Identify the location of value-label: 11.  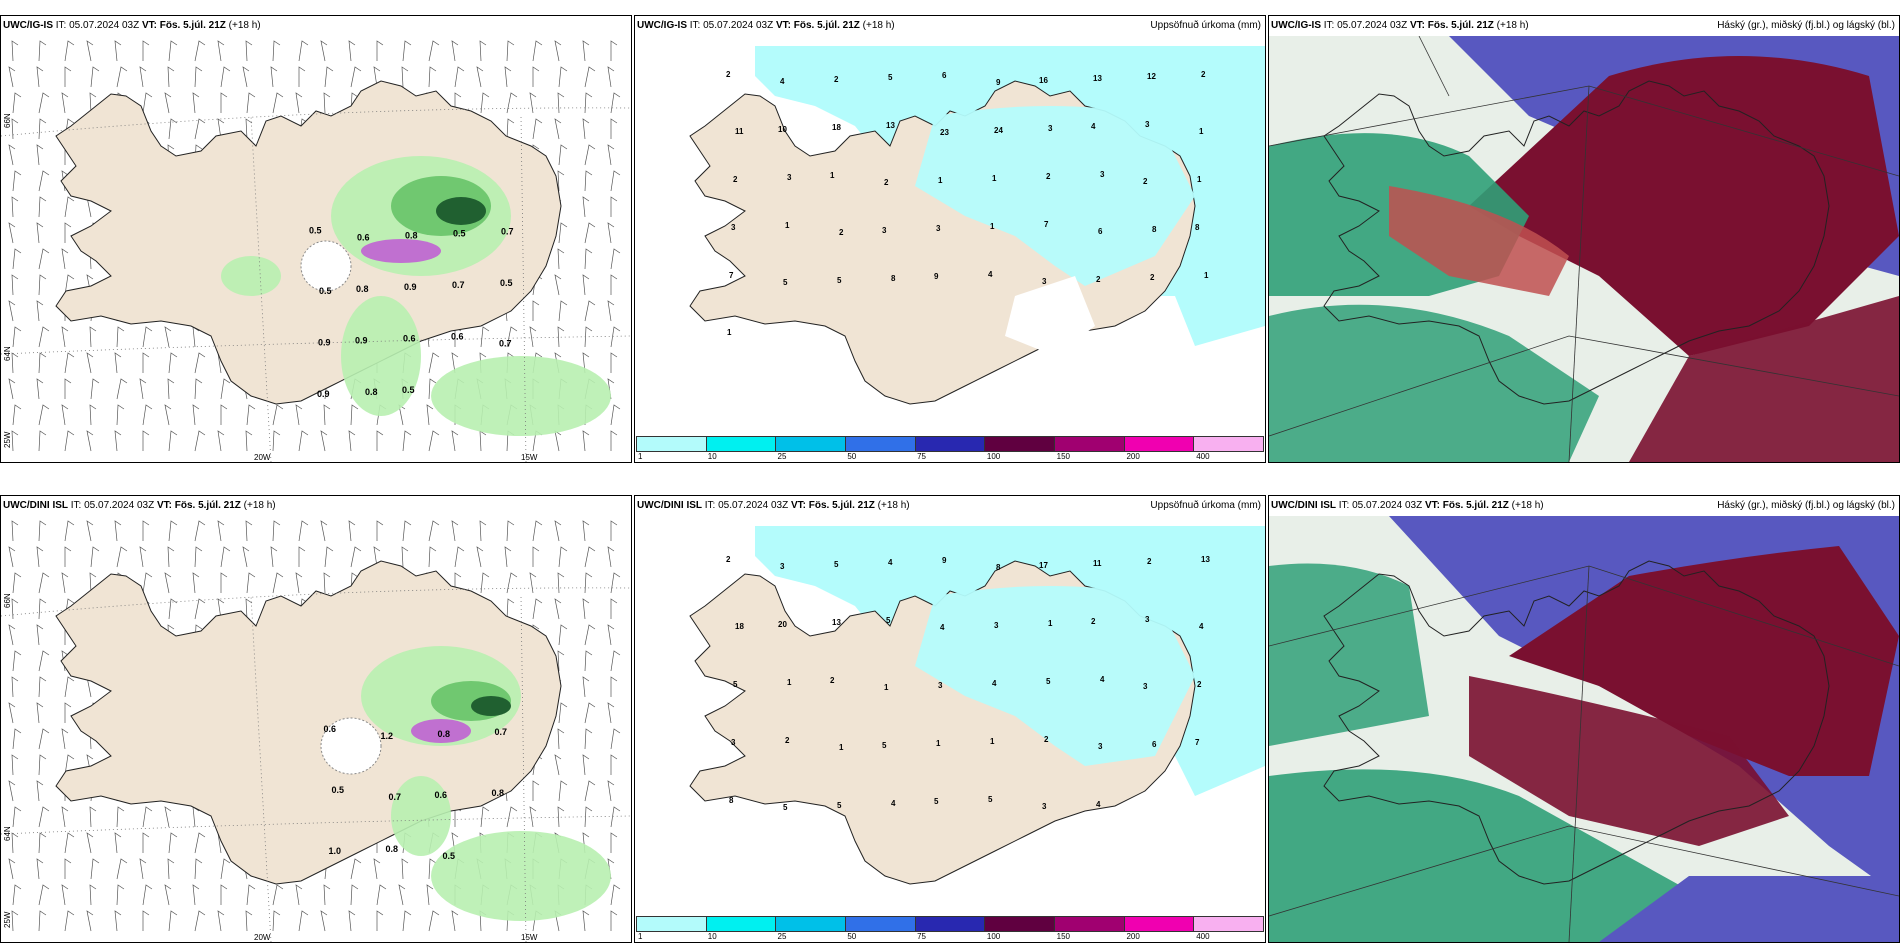
(1097, 563).